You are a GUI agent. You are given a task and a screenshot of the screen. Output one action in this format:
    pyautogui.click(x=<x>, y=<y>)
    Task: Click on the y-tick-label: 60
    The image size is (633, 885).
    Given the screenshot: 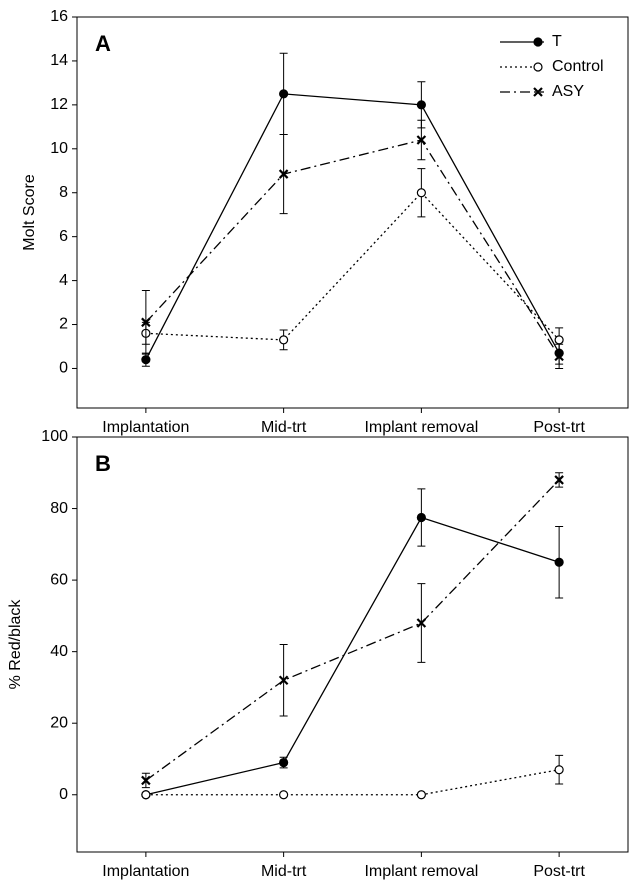 What is the action you would take?
    pyautogui.click(x=59, y=579)
    